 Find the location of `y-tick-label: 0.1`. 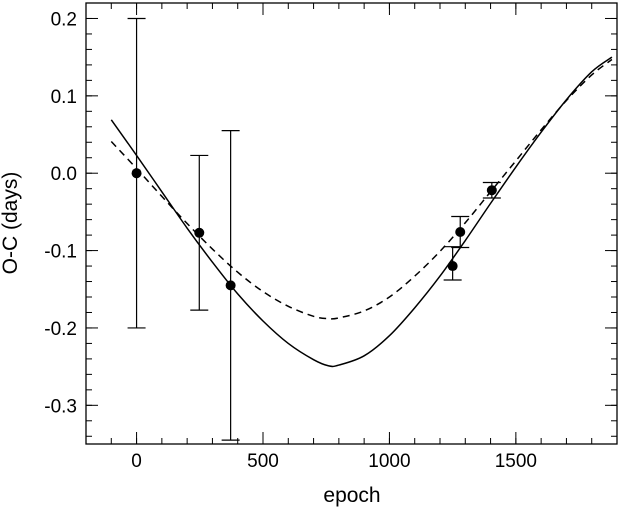

y-tick-label: 0.1 is located at coordinates (64, 97).